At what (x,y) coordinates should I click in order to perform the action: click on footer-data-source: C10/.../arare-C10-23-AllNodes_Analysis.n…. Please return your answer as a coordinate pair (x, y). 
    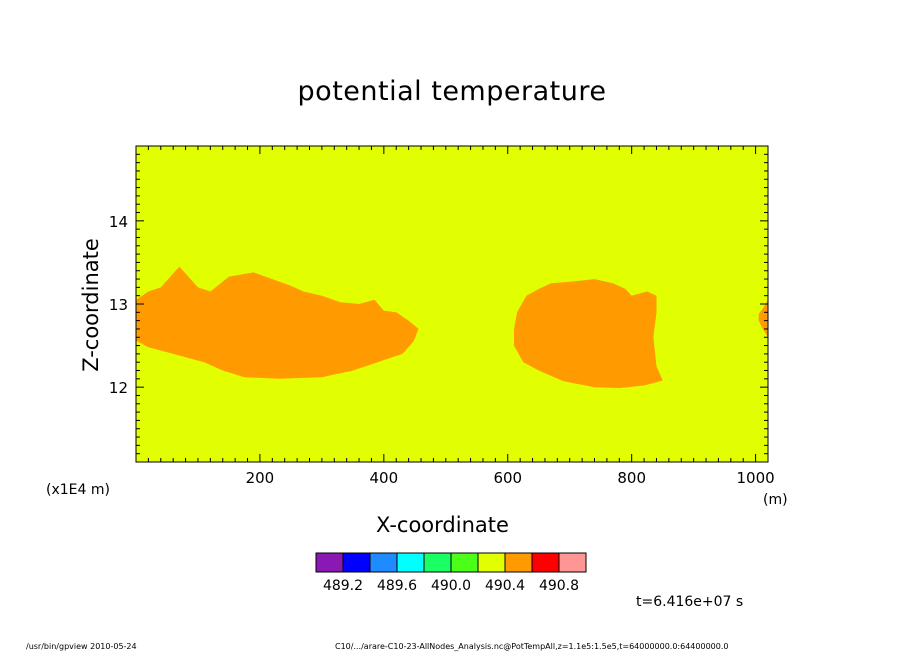
    Looking at the image, I should click on (532, 646).